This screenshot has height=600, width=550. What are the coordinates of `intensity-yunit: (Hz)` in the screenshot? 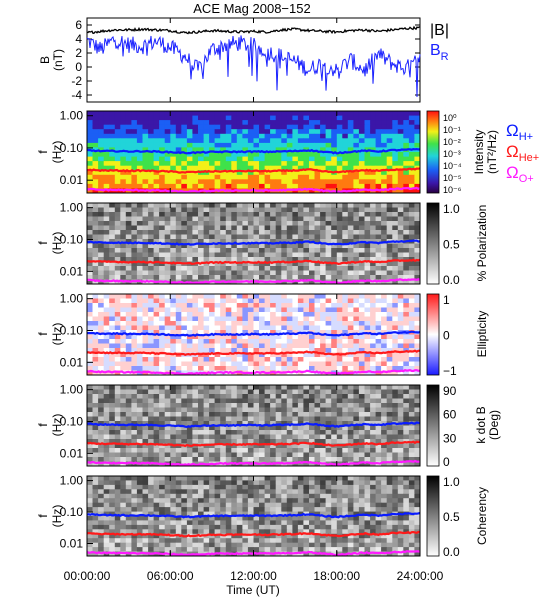 It's located at (57, 152).